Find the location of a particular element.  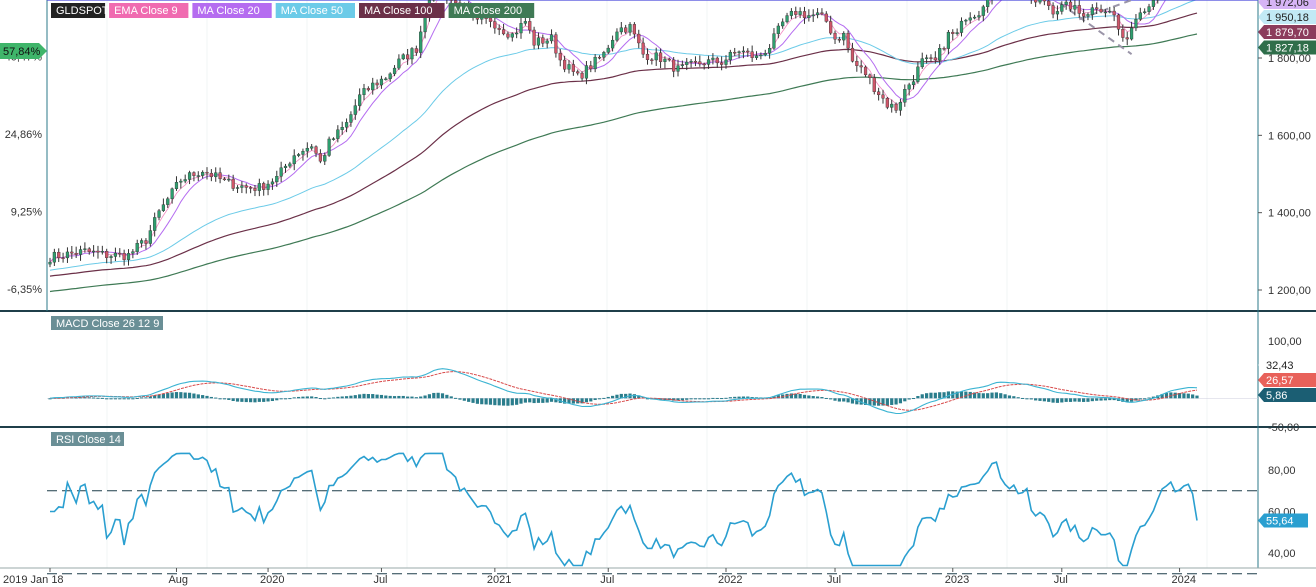

macd-panel is located at coordinates (652, 391).